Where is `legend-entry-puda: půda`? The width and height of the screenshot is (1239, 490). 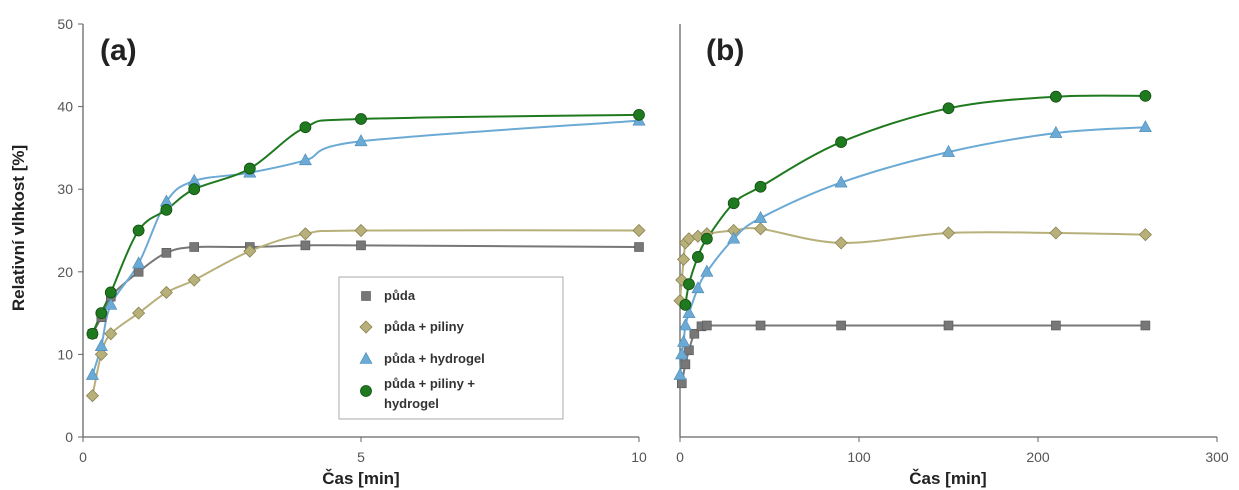 legend-entry-puda: půda is located at coordinates (388, 295).